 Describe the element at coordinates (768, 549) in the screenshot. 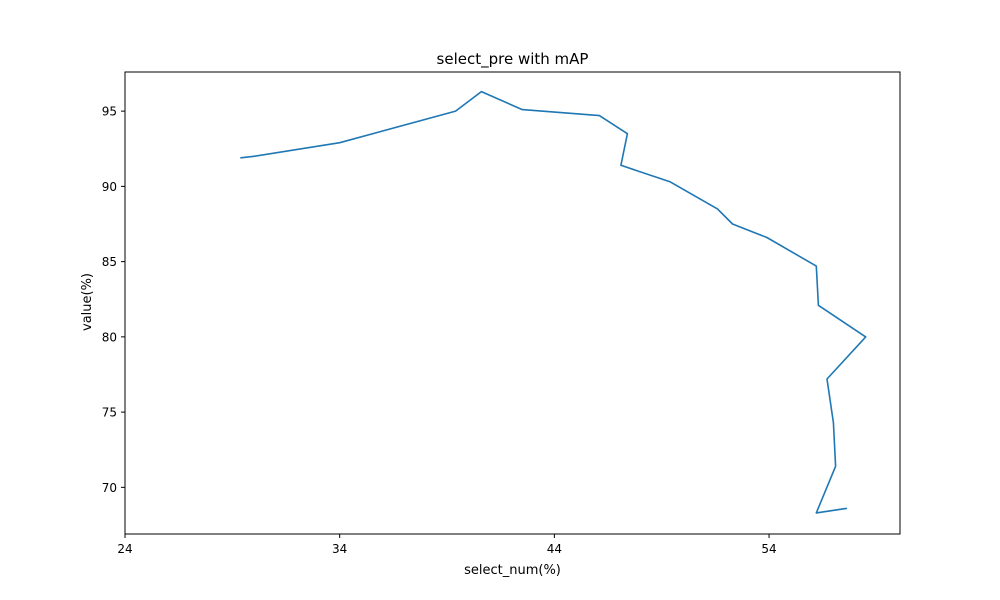

I see `x-tick-label: 54` at that location.